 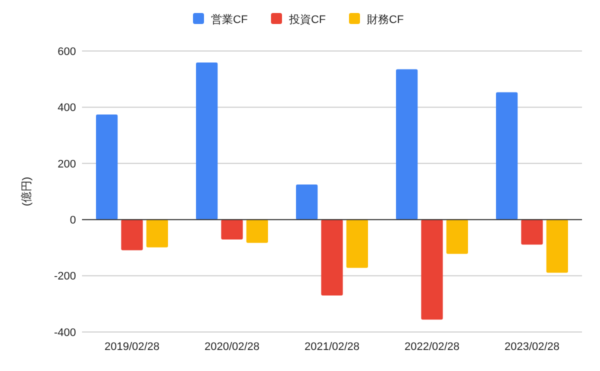 I want to click on y-tick-label: 200, so click(x=67, y=164).